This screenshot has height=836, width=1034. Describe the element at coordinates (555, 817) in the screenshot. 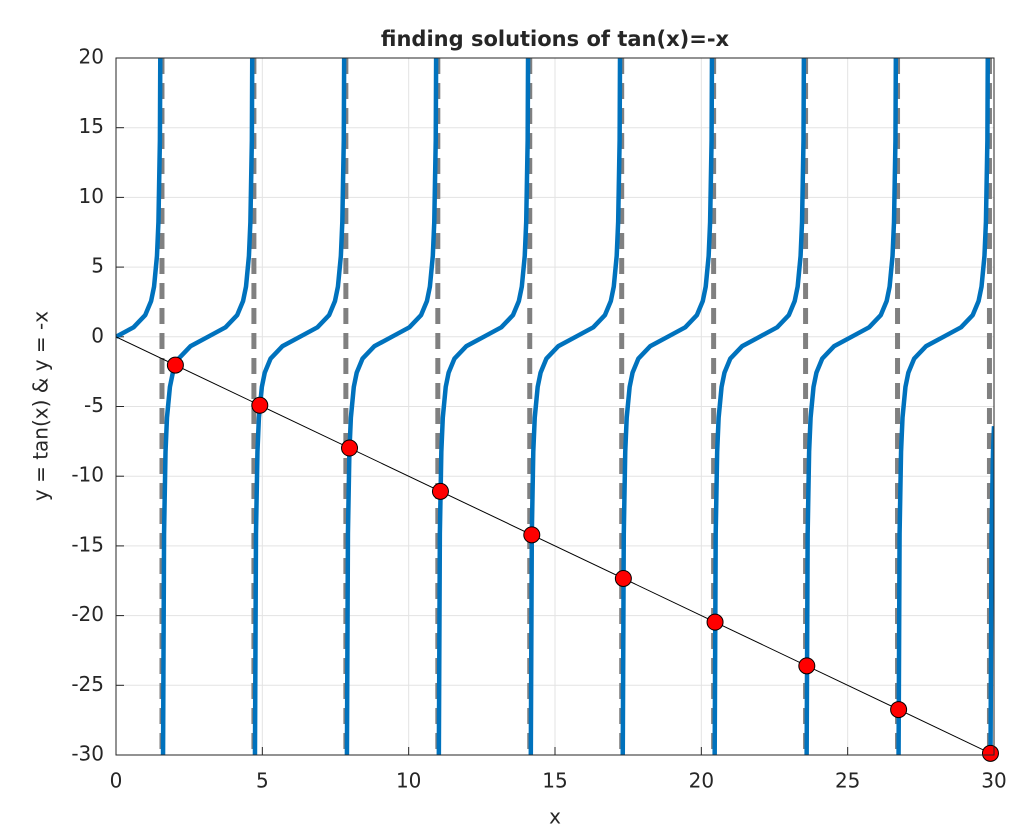

I see `x-axis-label: x` at that location.